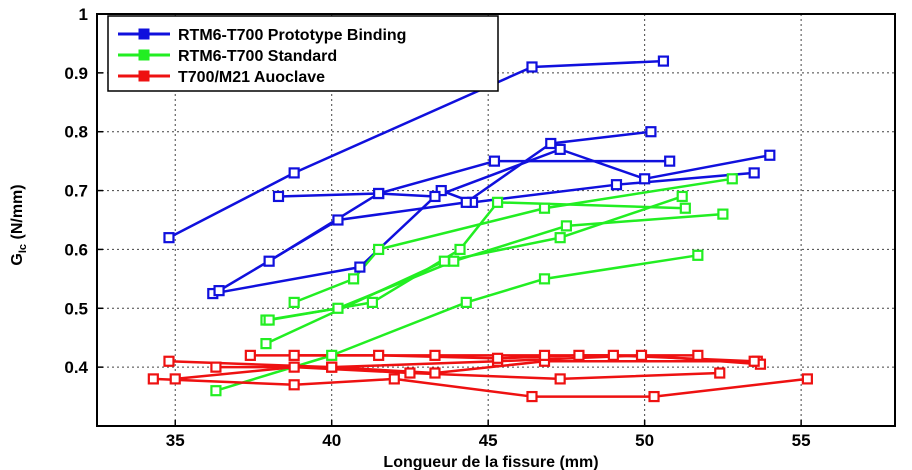 The width and height of the screenshot is (912, 470). What do you see at coordinates (490, 462) in the screenshot?
I see `x-axis-title: Longueur de la fissure (mm)` at bounding box center [490, 462].